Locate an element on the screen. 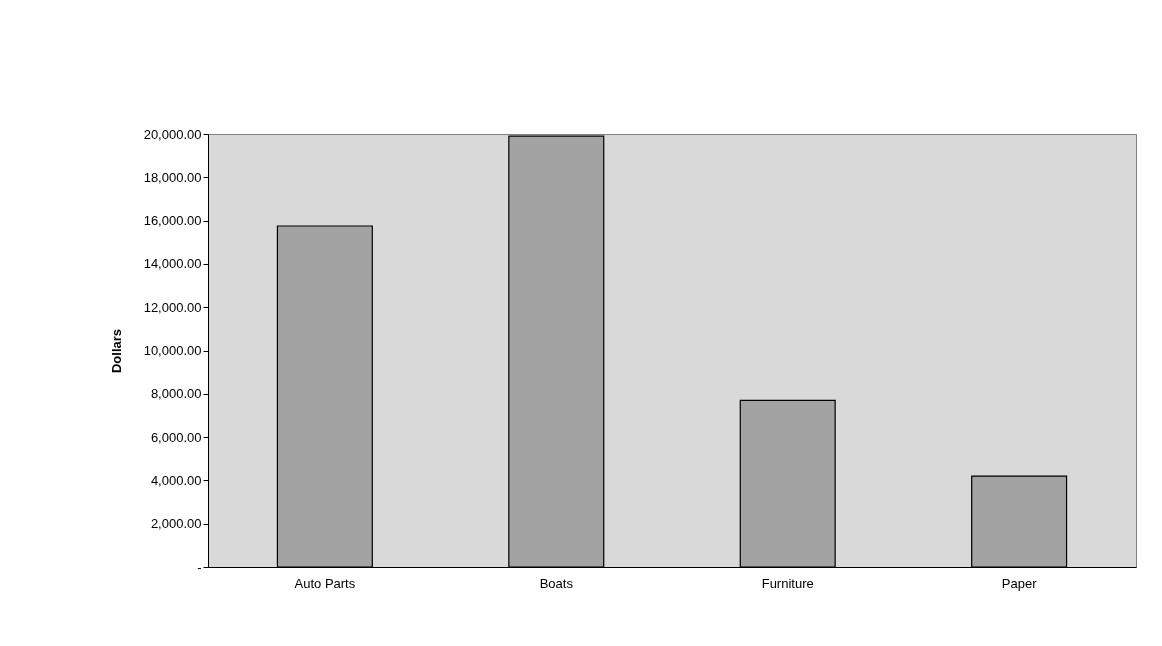 Image resolution: width=1162 pixels, height=646 pixels. y-tick-label: 8,000.00 is located at coordinates (176, 394).